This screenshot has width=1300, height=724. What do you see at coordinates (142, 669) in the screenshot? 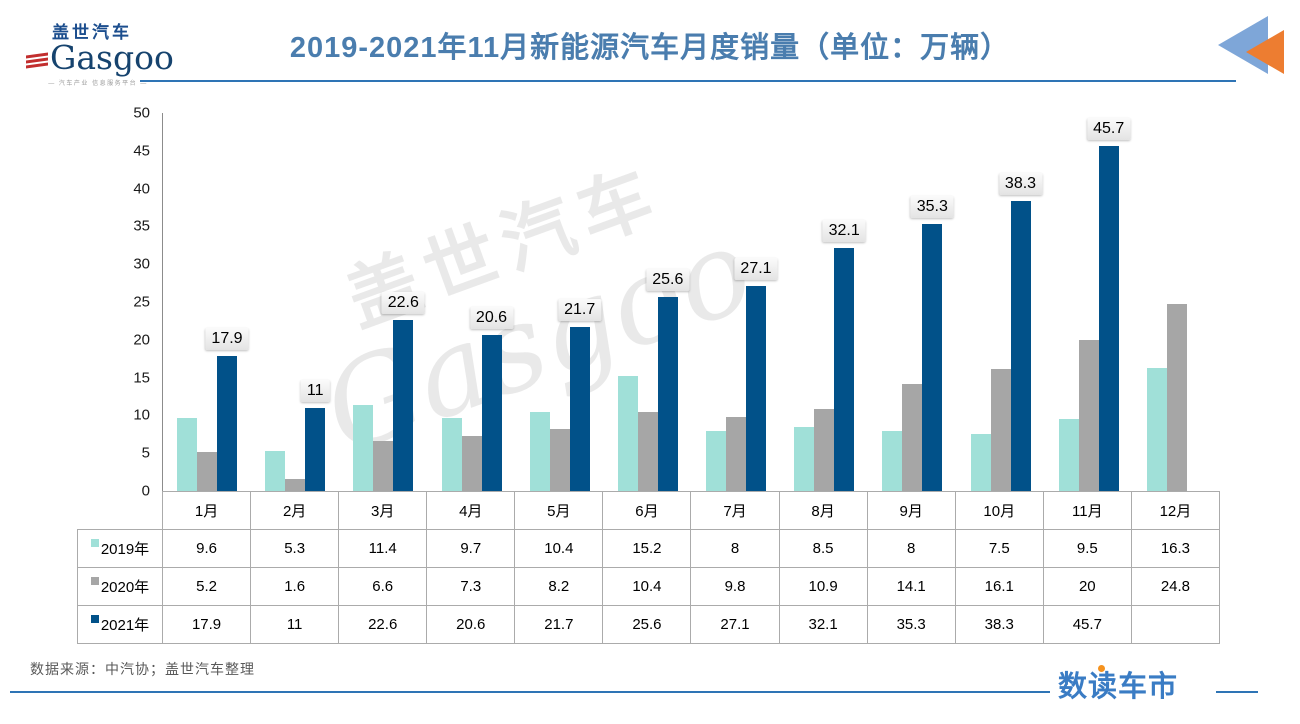
I see `data-source-note: 数据来源：中汽协；盖世汽车整理` at bounding box center [142, 669].